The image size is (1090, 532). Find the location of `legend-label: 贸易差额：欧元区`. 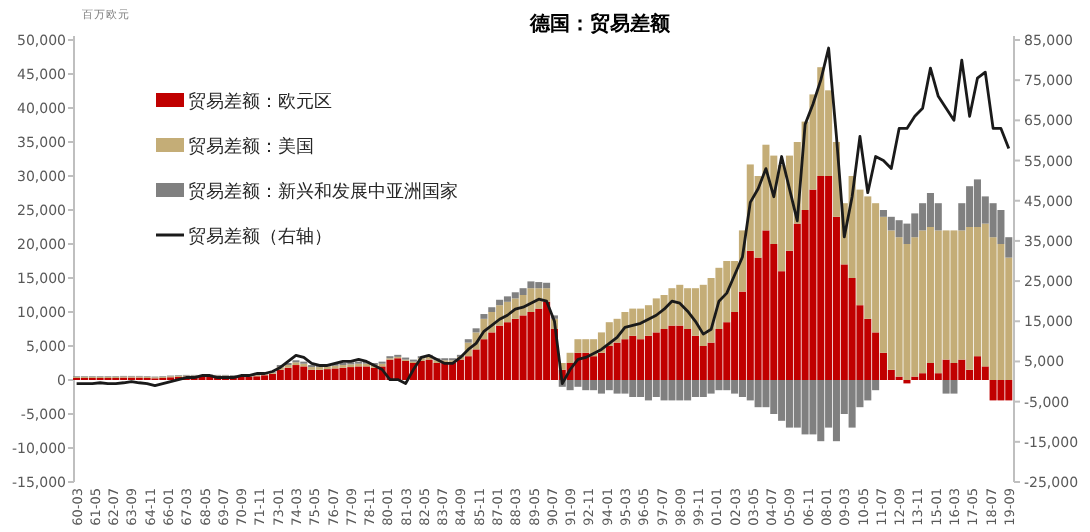

legend-label: 贸易差额：欧元区 is located at coordinates (260, 102).